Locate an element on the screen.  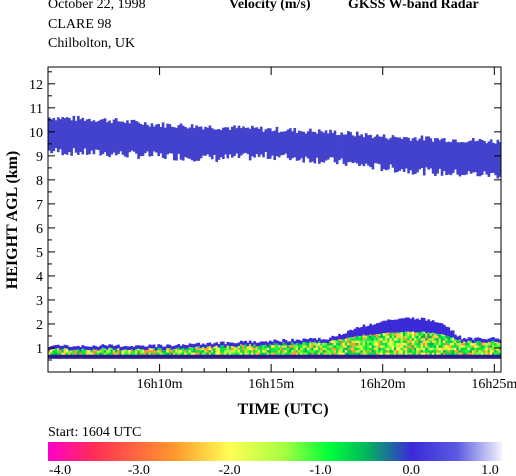
y-tick-label: 12 is located at coordinates (36, 85).